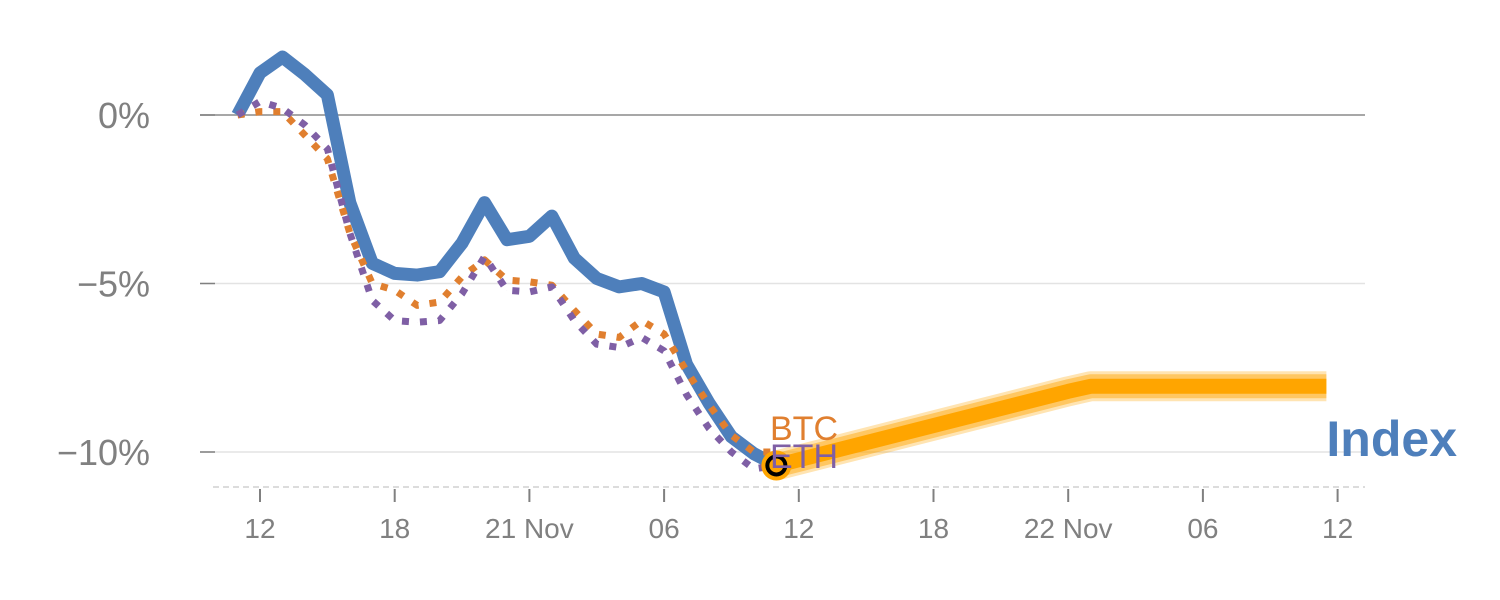 Image resolution: width=1500 pixels, height=600 pixels. Describe the element at coordinates (804, 429) in the screenshot. I see `label-btc: BTC` at that location.